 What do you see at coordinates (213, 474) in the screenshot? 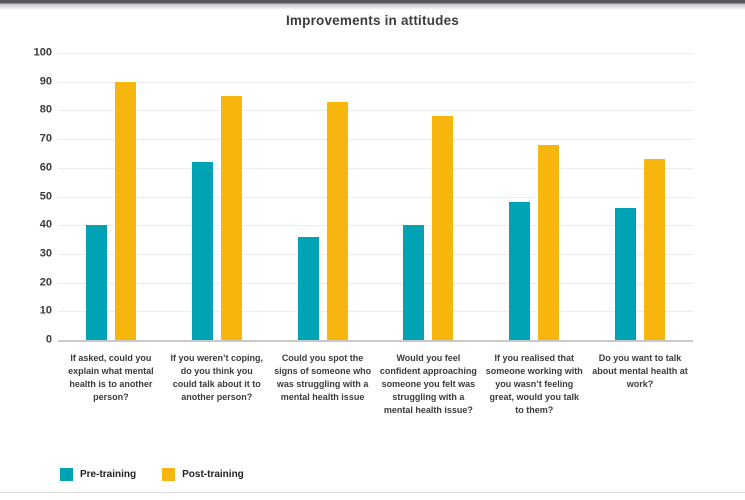
I see `legend-label: Post-training` at bounding box center [213, 474].